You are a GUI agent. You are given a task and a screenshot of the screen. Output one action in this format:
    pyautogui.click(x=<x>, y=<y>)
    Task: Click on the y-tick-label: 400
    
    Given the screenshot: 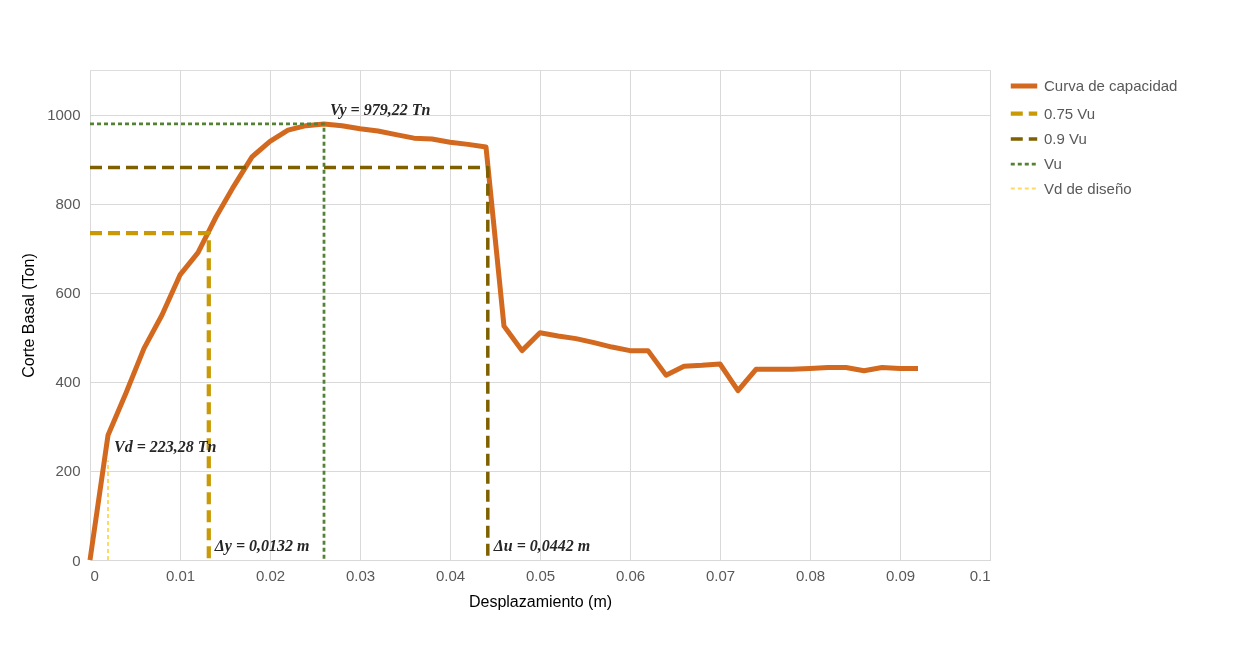 What is the action you would take?
    pyautogui.click(x=68, y=382)
    